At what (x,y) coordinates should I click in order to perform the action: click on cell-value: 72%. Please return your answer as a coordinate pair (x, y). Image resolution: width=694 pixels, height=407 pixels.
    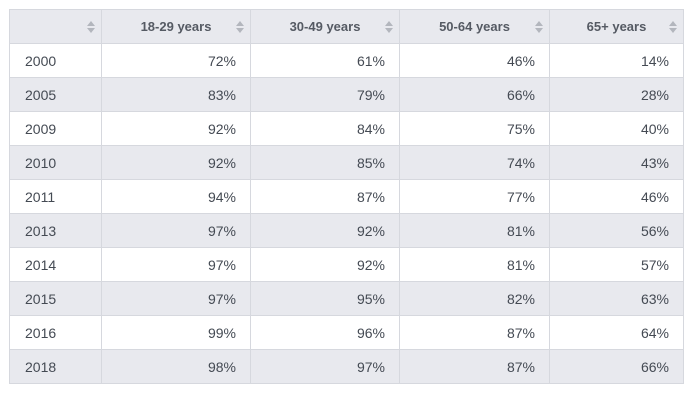
    Looking at the image, I should click on (176, 60).